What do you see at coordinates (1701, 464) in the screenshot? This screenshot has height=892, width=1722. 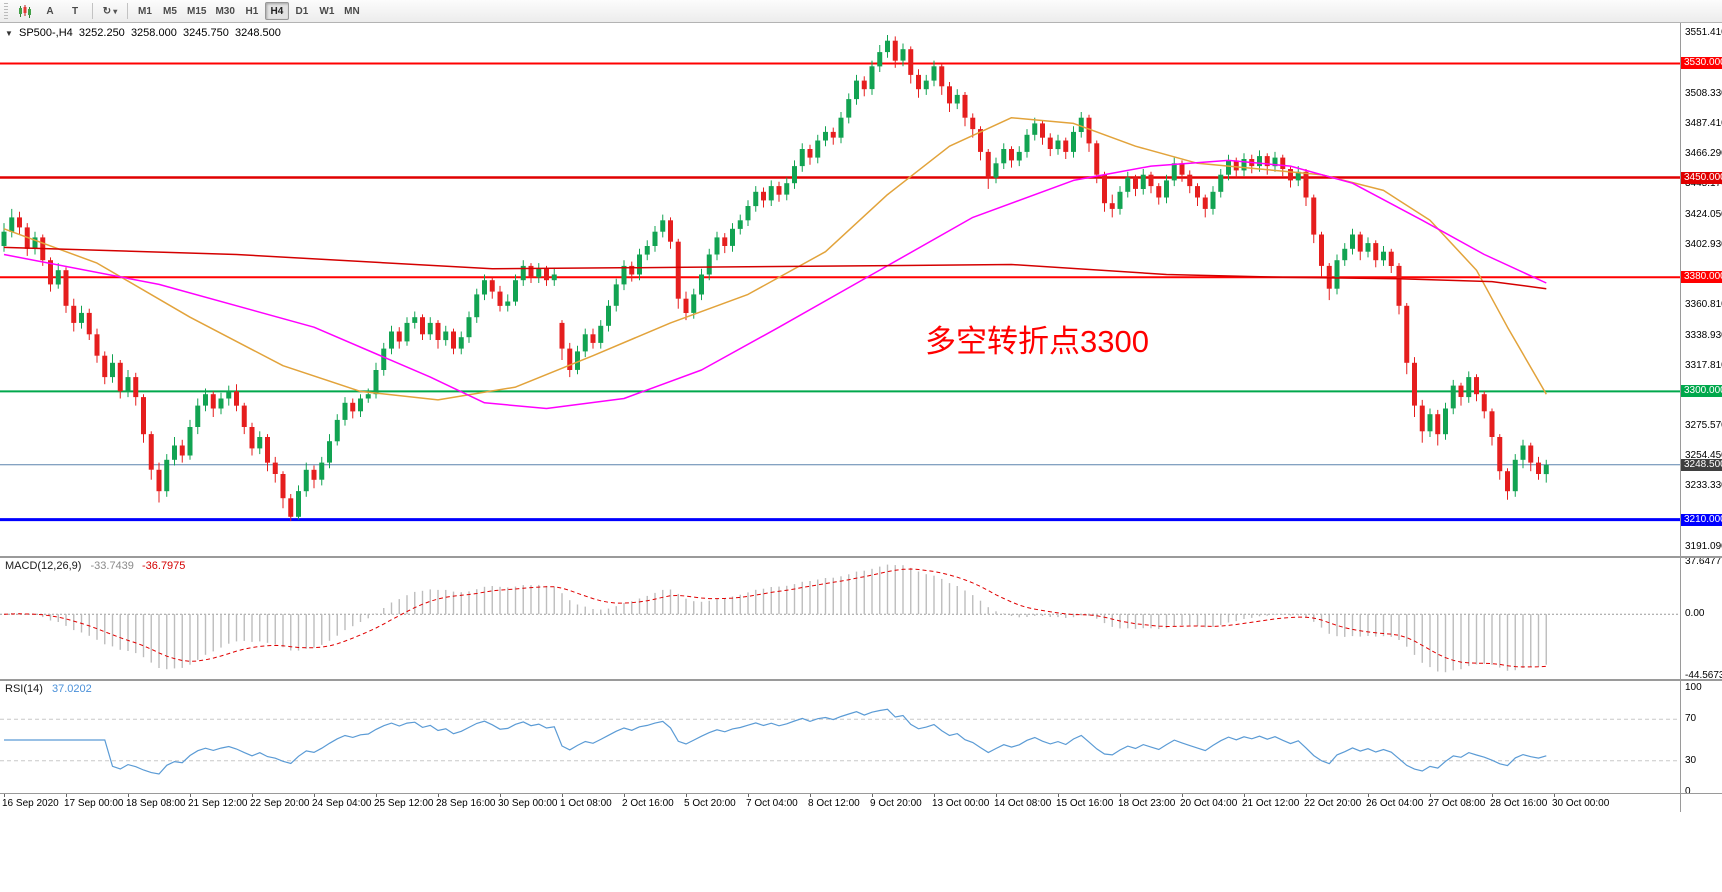 I see `current-price-badge: 3248.500` at bounding box center [1701, 464].